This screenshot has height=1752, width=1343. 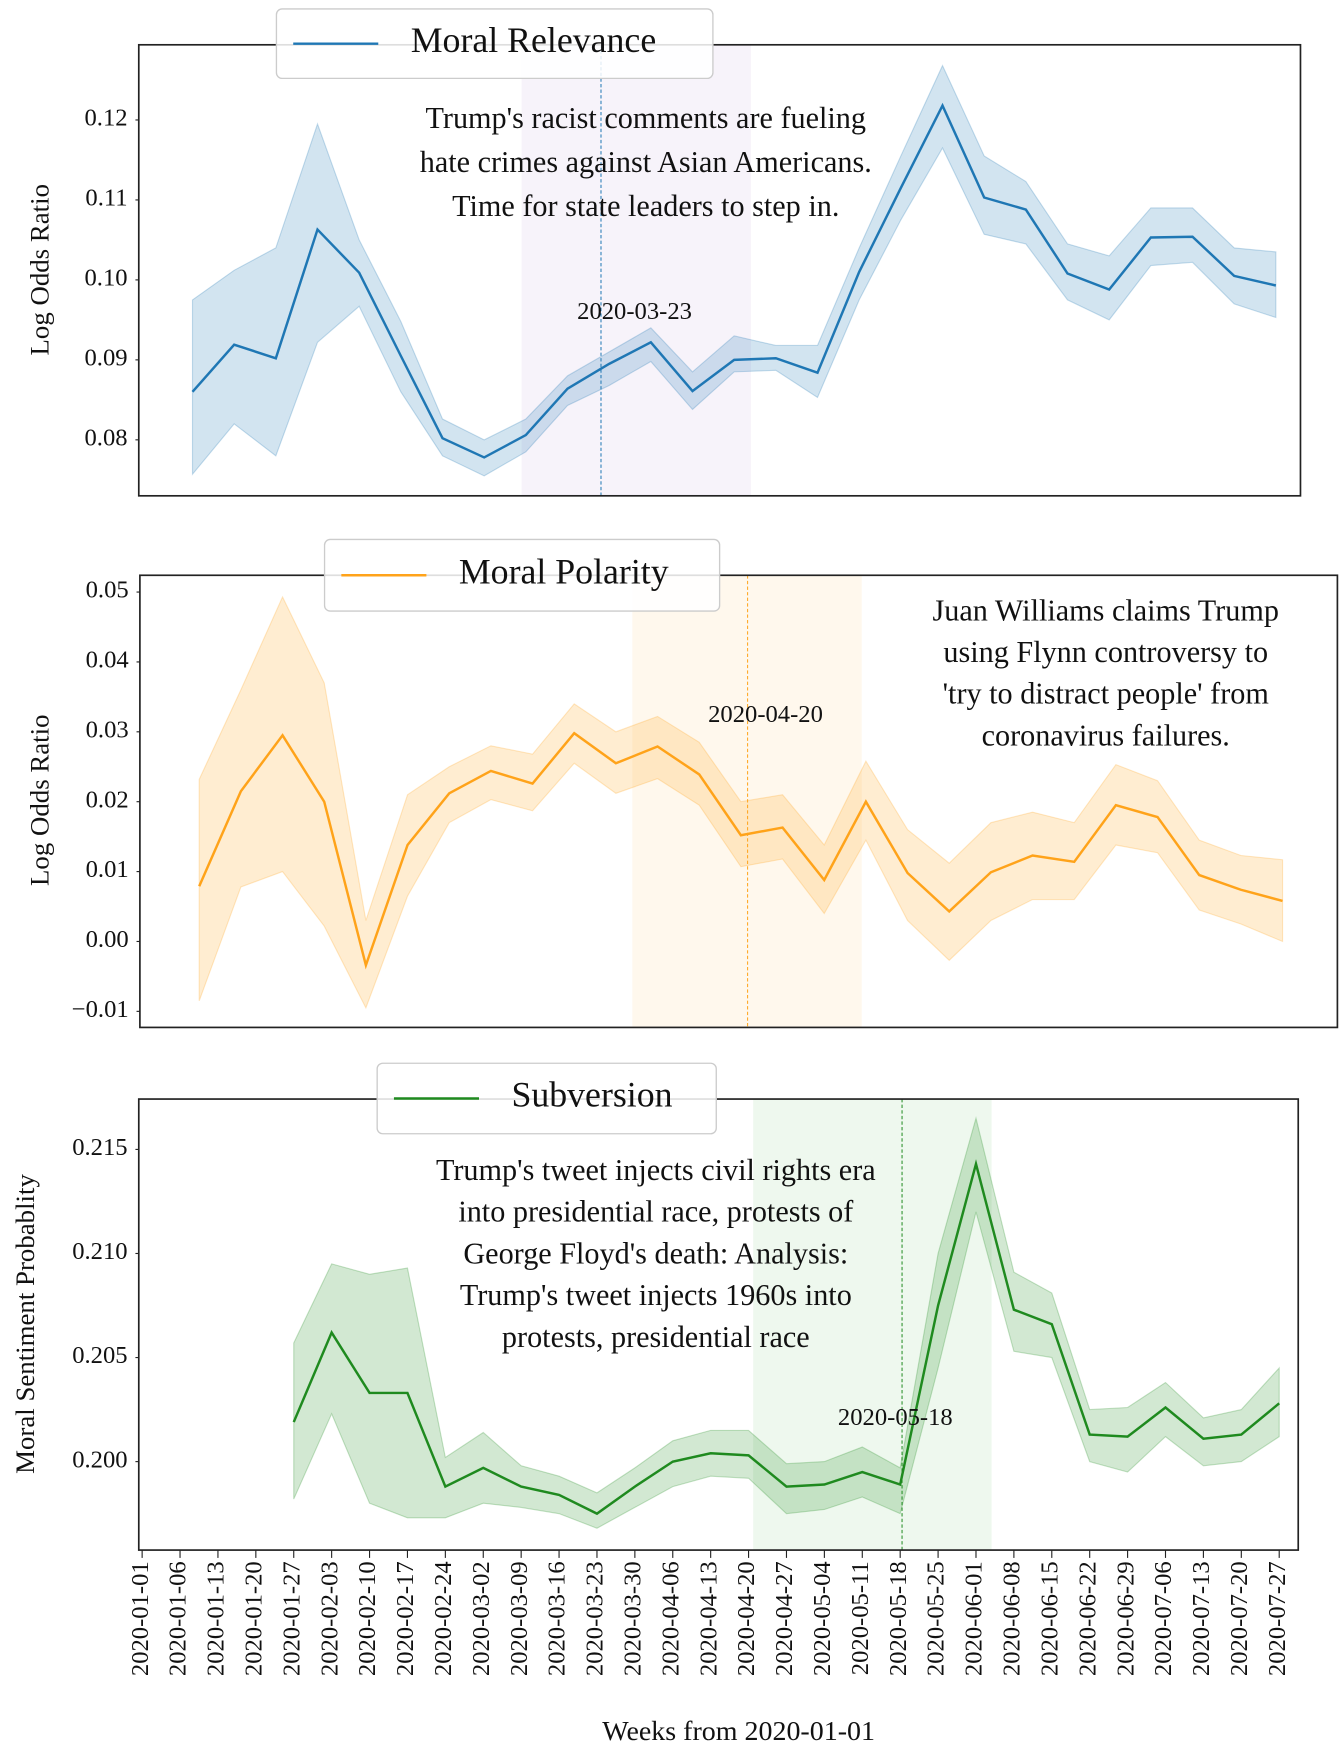 What do you see at coordinates (860, 1618) in the screenshot?
I see `x-tick-label: 2020-05-11` at bounding box center [860, 1618].